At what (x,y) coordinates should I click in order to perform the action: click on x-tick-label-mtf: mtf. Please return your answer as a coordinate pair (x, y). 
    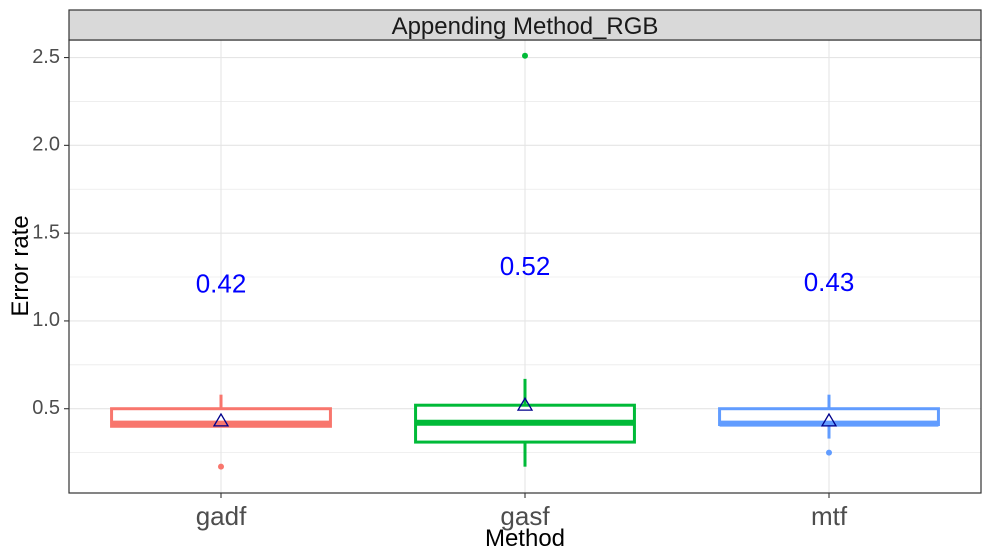
    Looking at the image, I should click on (829, 516).